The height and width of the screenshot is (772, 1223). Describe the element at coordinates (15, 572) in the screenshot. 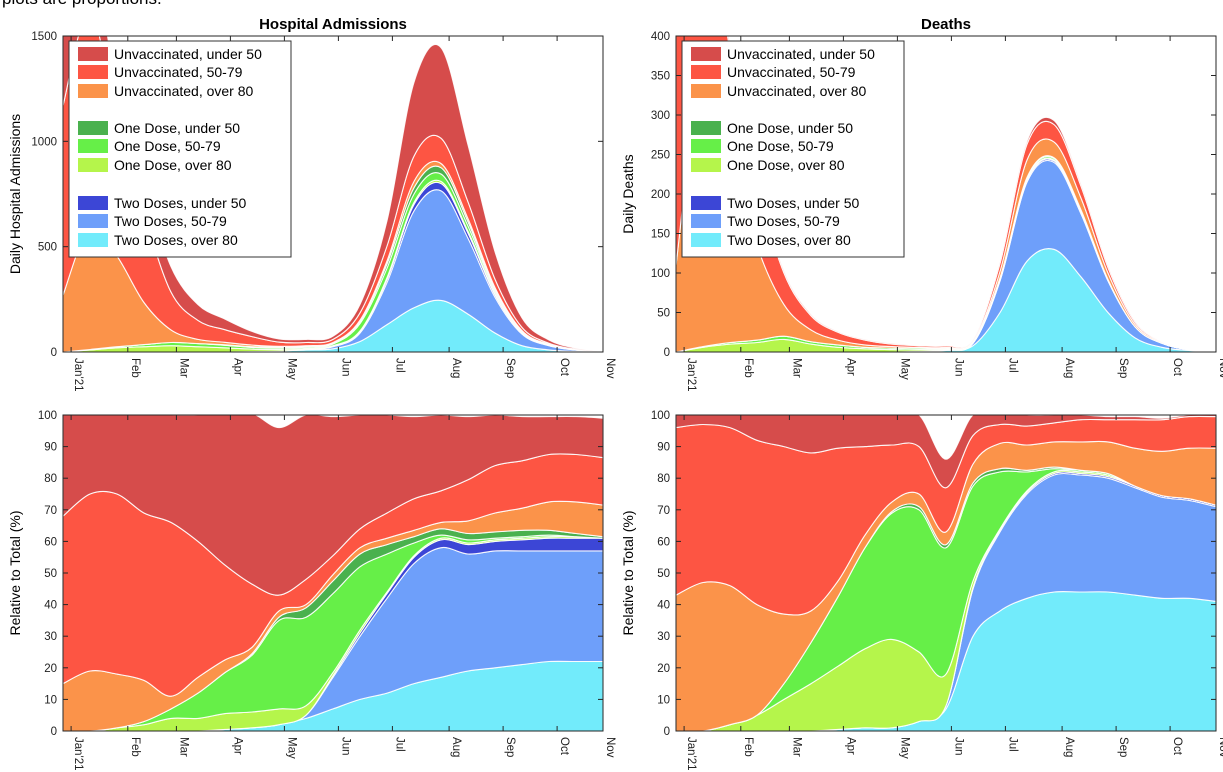

I see `y-axis-label: Relative to Total (%)` at that location.